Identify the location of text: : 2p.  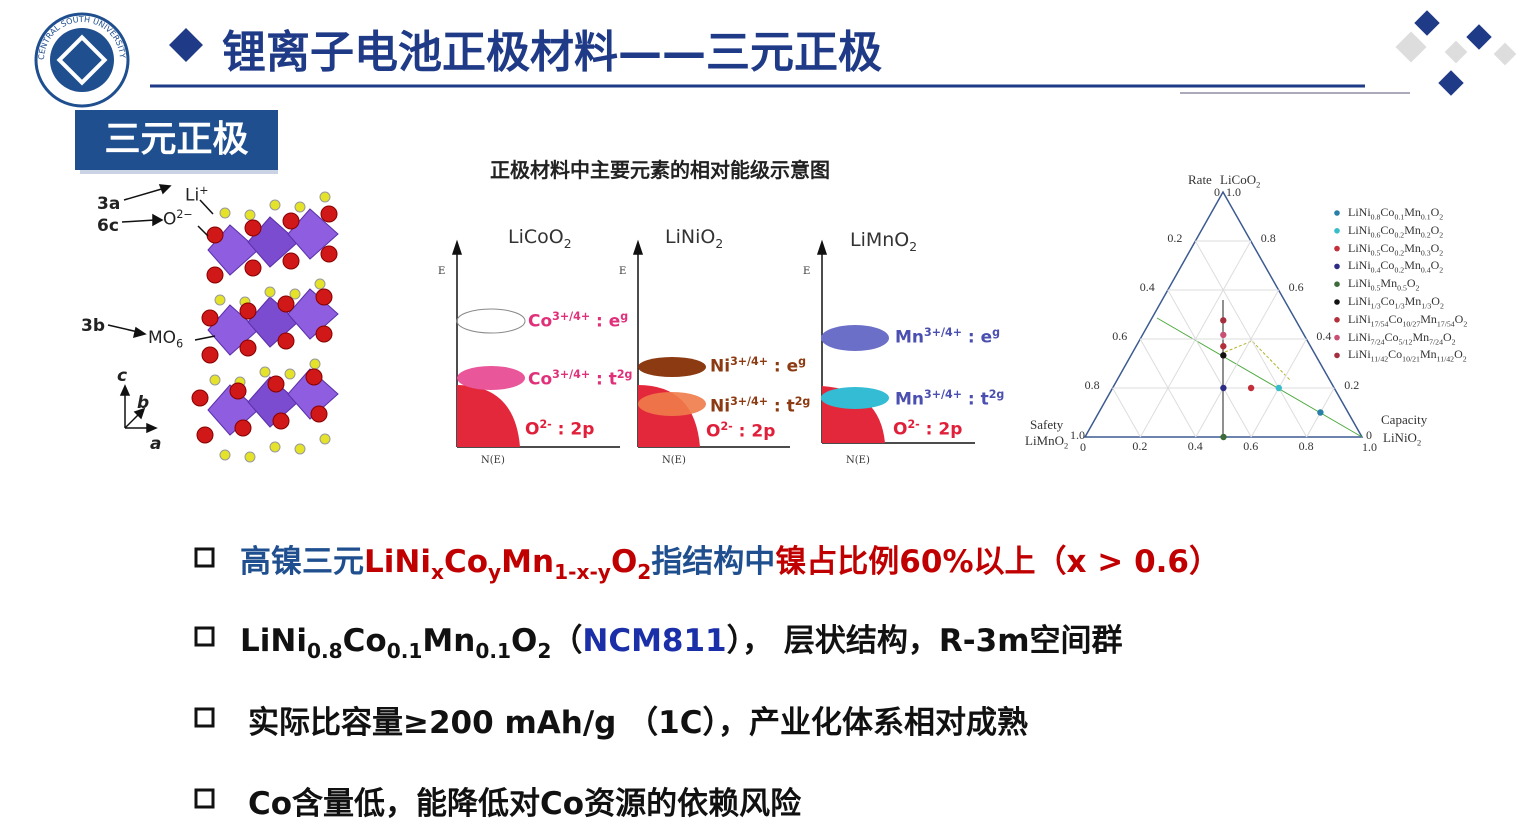
(754, 431).